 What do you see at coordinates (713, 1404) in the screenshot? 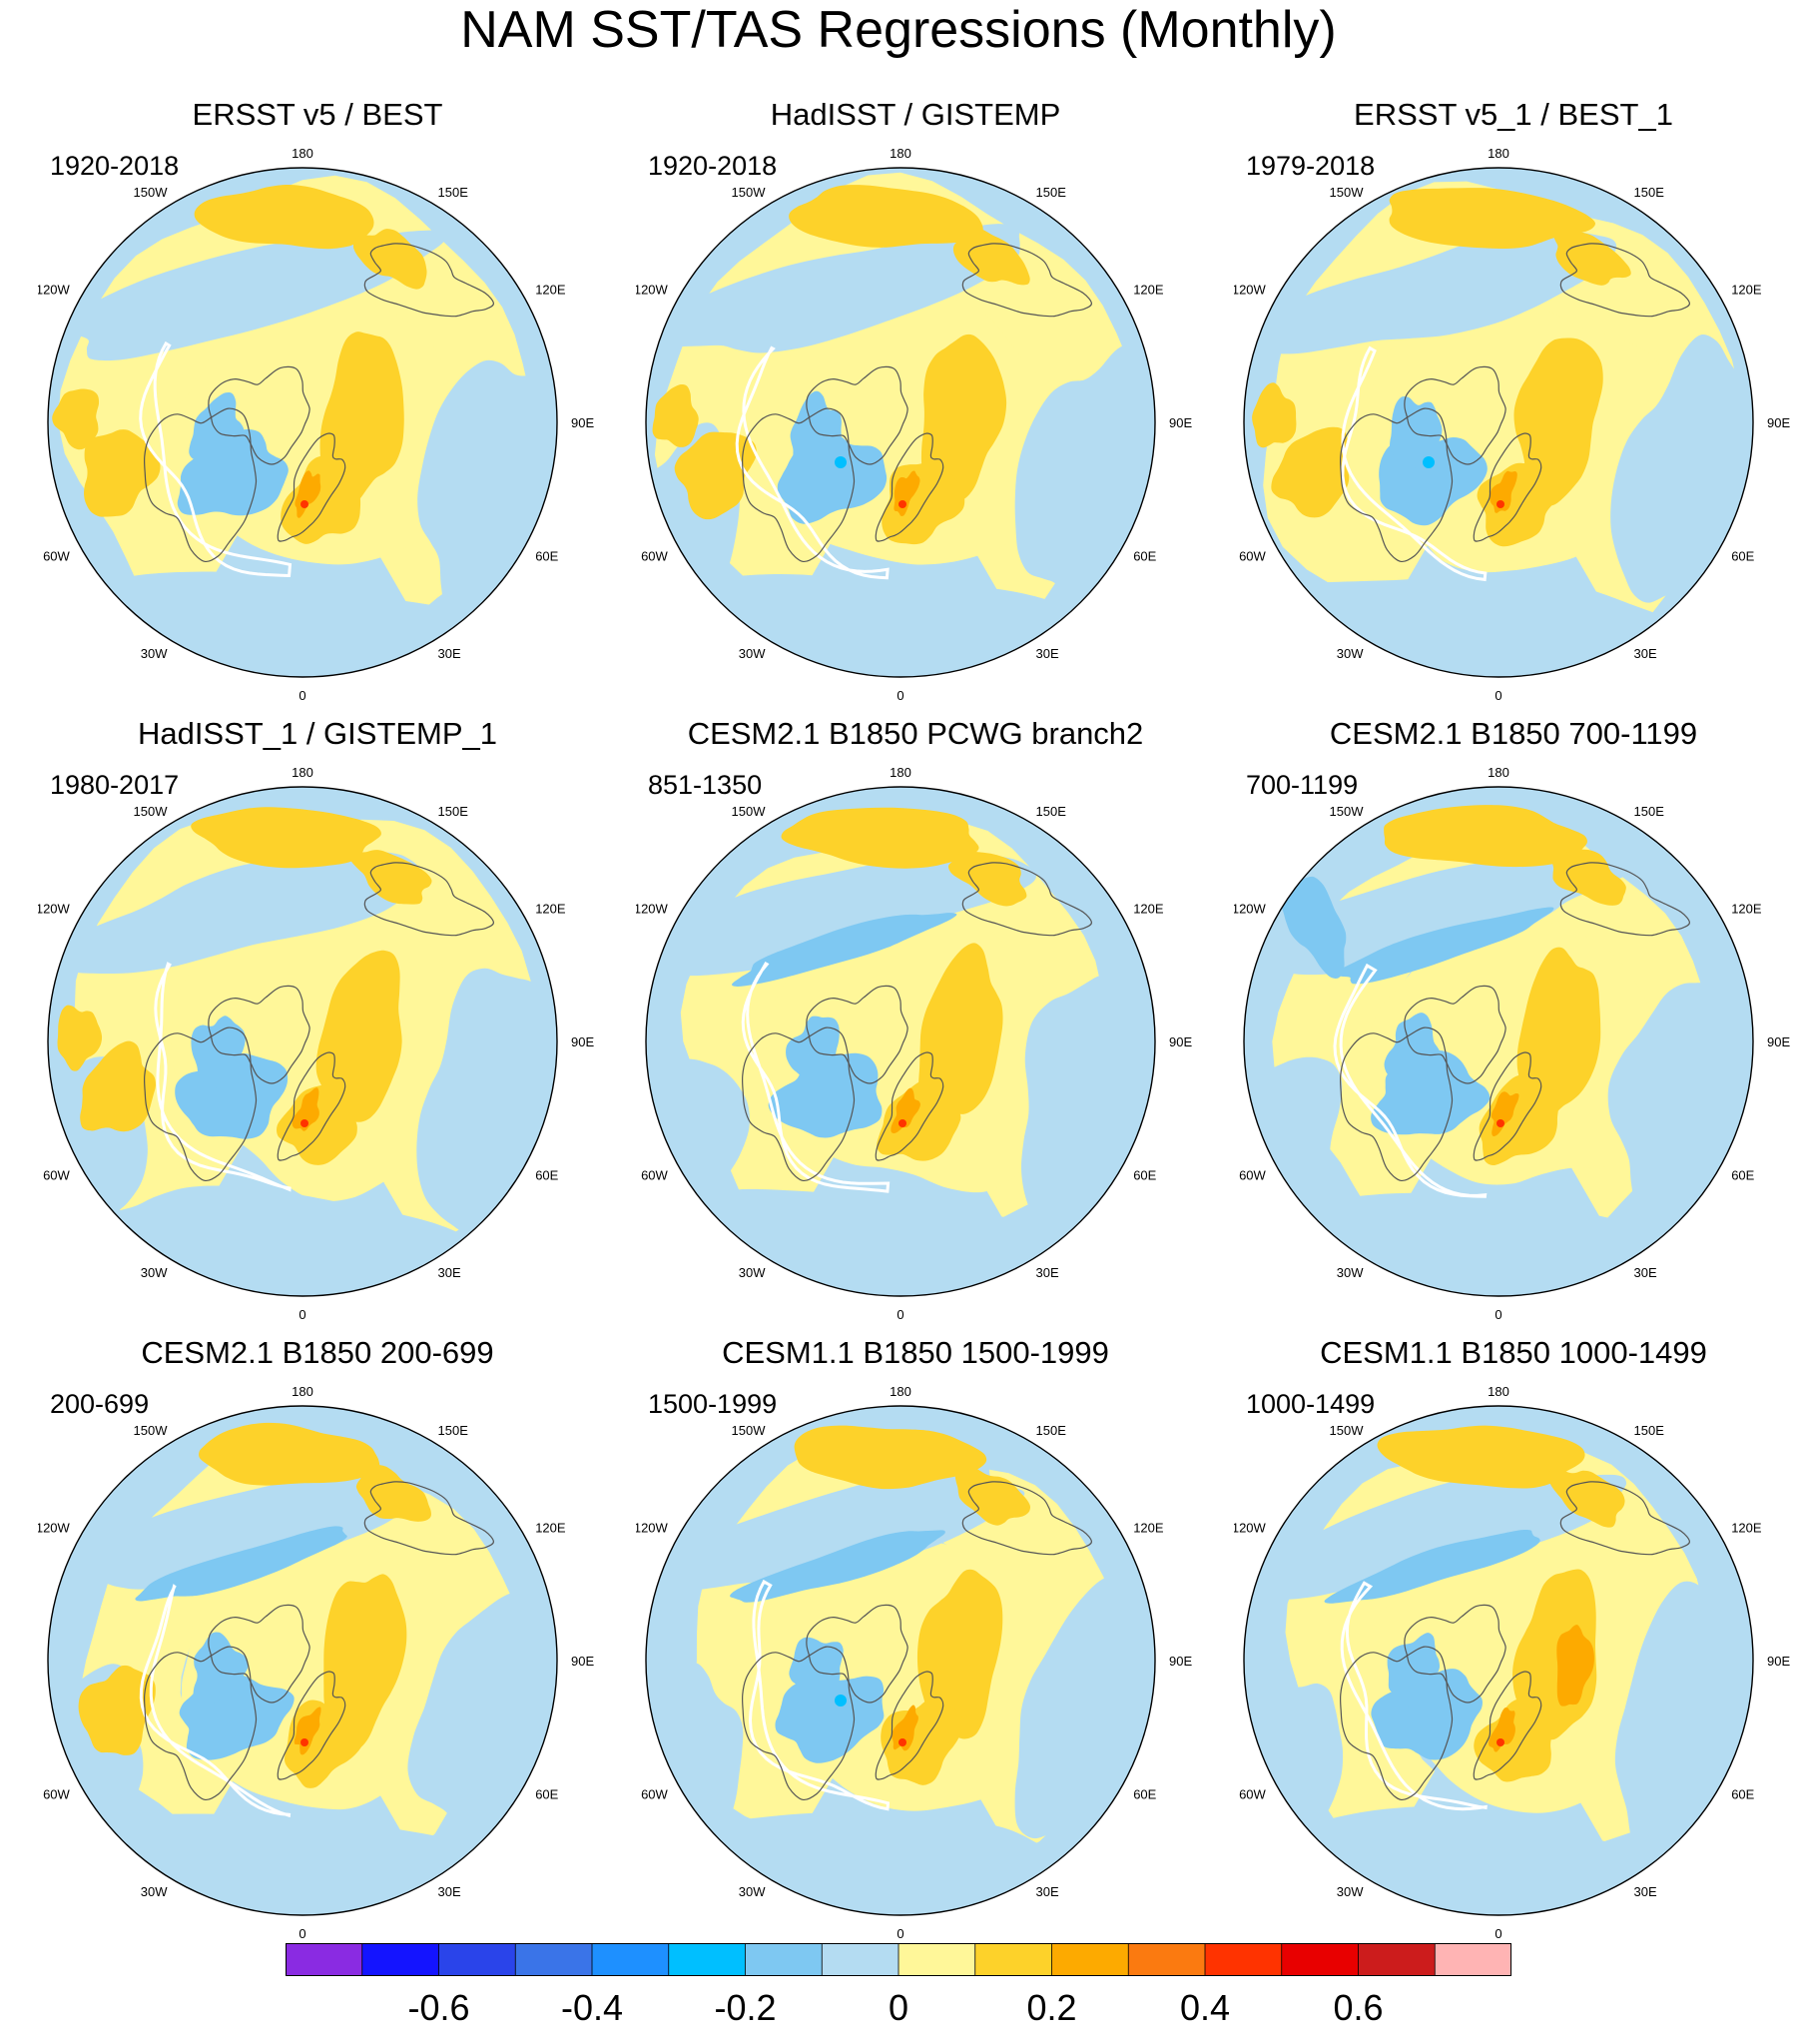
I see `panel-period: 1500-1999` at bounding box center [713, 1404].